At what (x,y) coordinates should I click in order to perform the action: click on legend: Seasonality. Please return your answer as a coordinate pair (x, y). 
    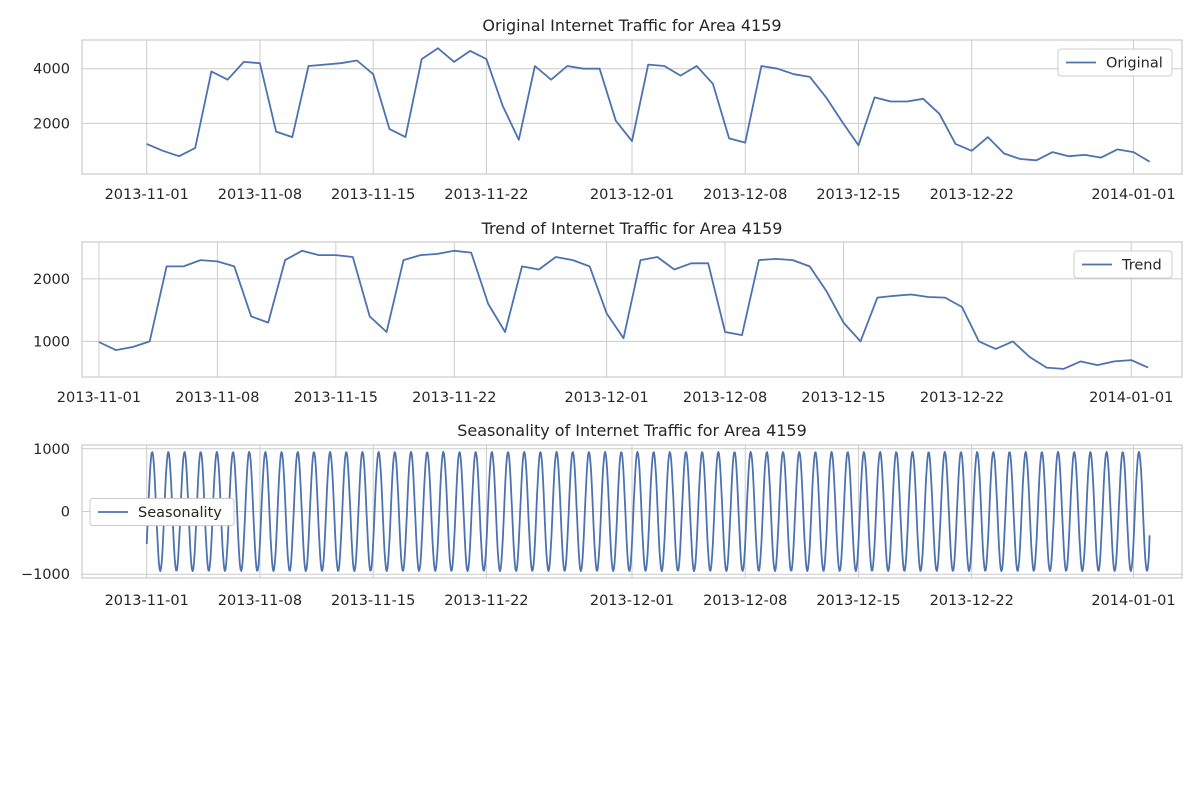
    Looking at the image, I should click on (162, 512).